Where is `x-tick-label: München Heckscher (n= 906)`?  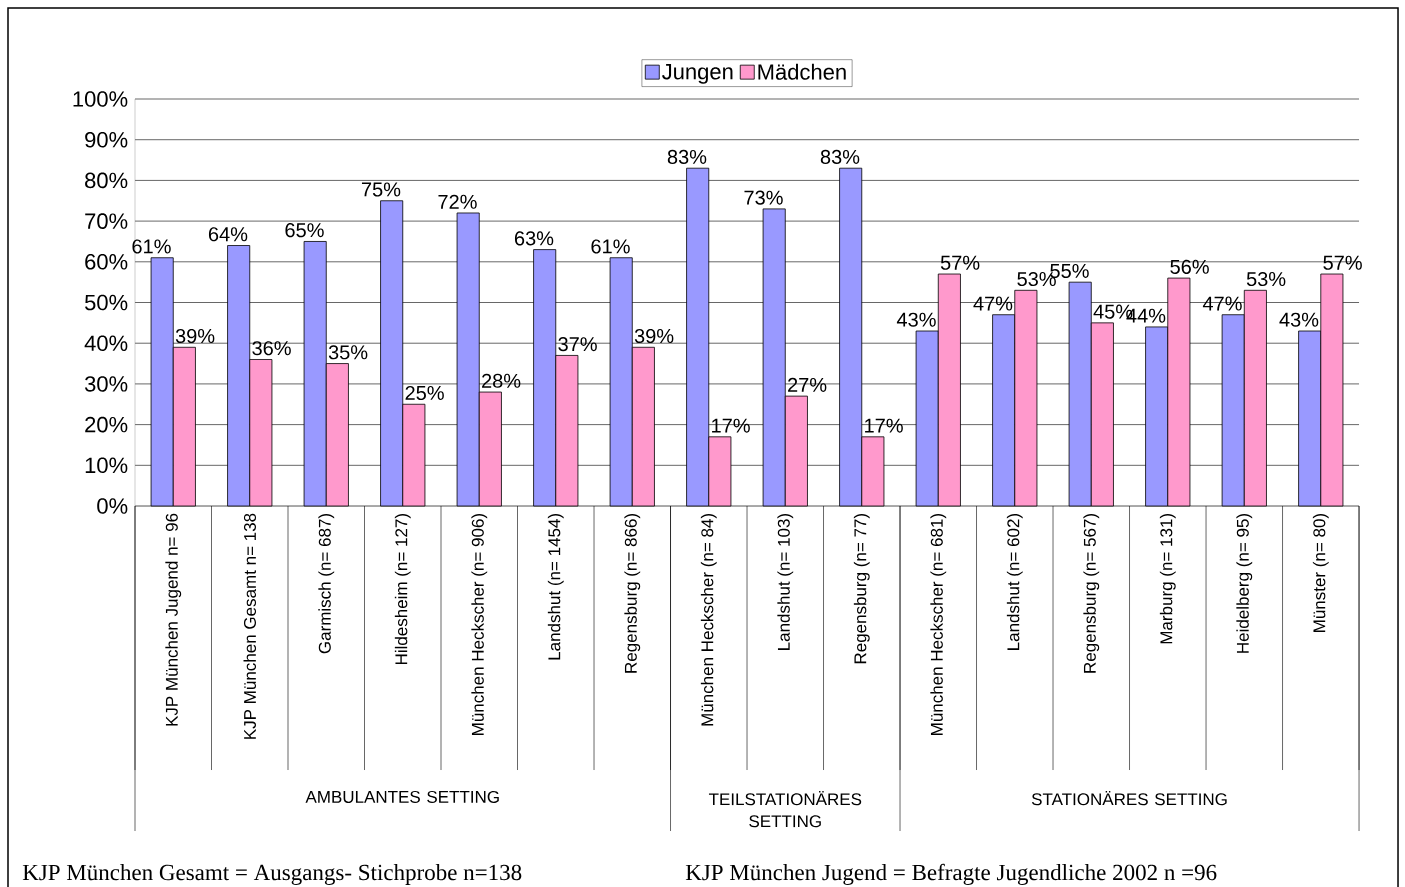
x-tick-label: München Heckscher (n= 906) is located at coordinates (479, 624).